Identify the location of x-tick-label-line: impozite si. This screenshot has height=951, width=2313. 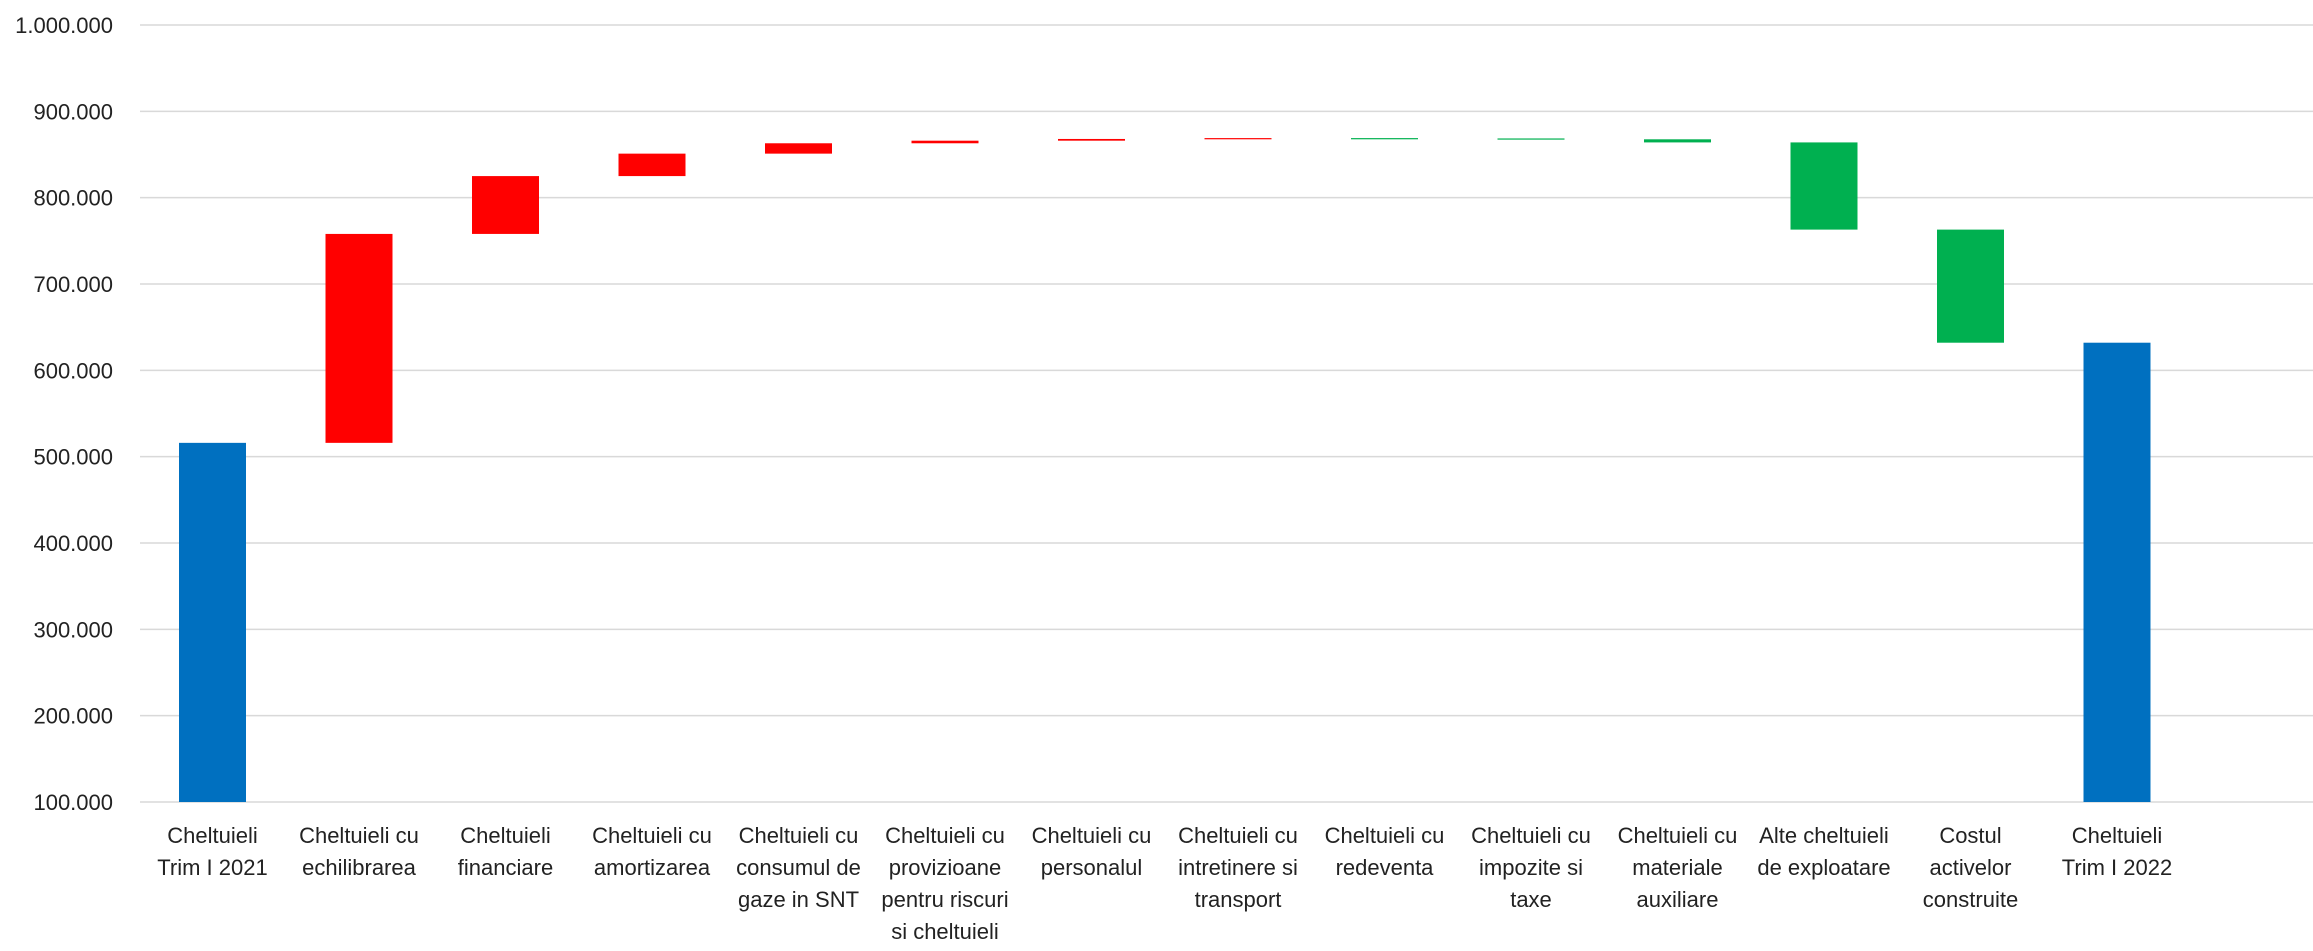
(1531, 867).